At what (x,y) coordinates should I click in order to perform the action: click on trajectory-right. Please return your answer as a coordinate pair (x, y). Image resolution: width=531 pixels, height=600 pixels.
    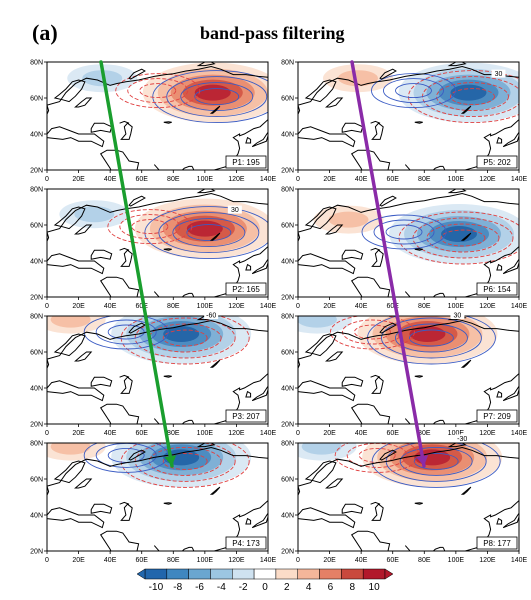
    Looking at the image, I should click on (389, 264).